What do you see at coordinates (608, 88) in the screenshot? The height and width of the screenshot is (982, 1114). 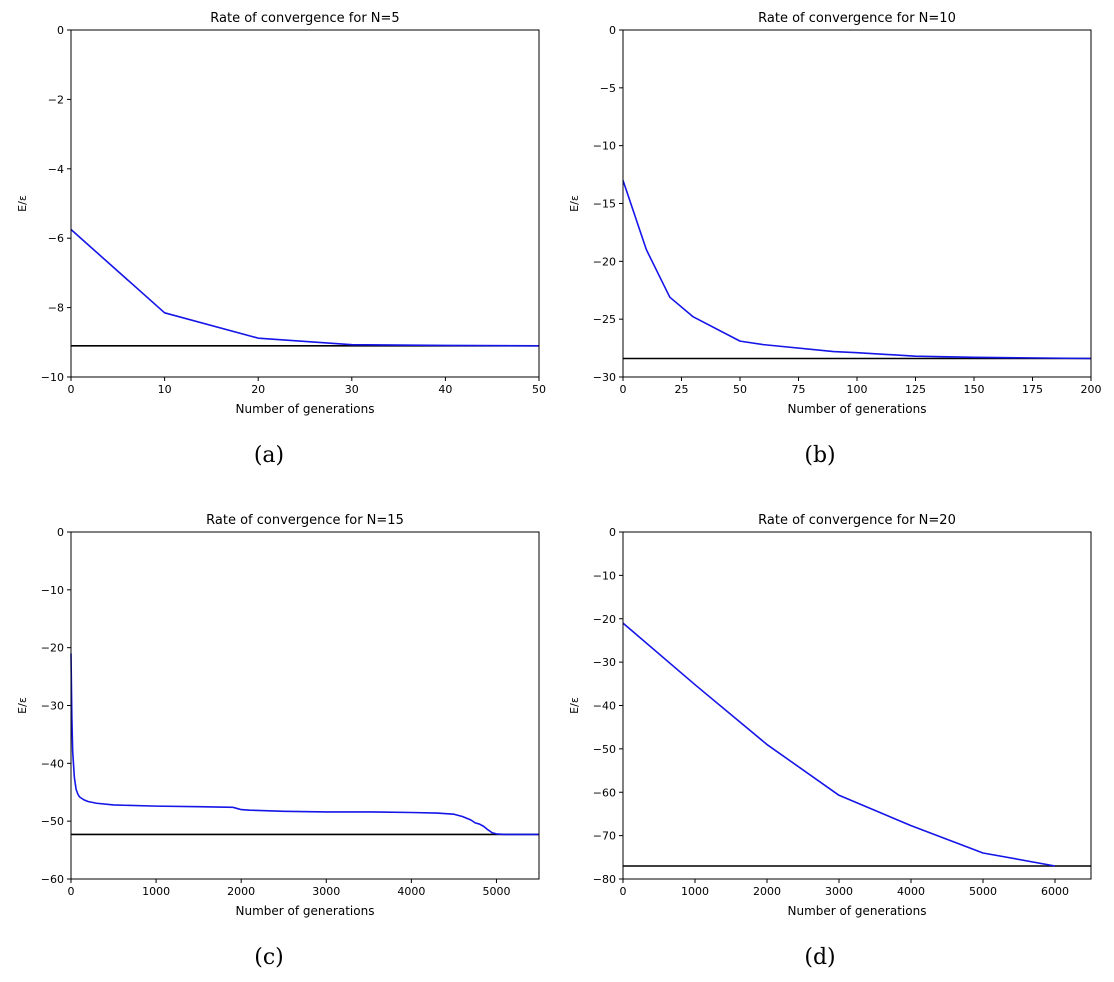 I see `y-tick-label: −5` at bounding box center [608, 88].